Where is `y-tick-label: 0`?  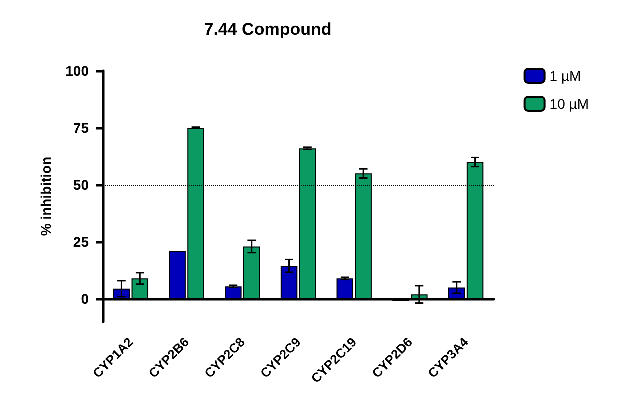
y-tick-label: 0 is located at coordinates (85, 299).